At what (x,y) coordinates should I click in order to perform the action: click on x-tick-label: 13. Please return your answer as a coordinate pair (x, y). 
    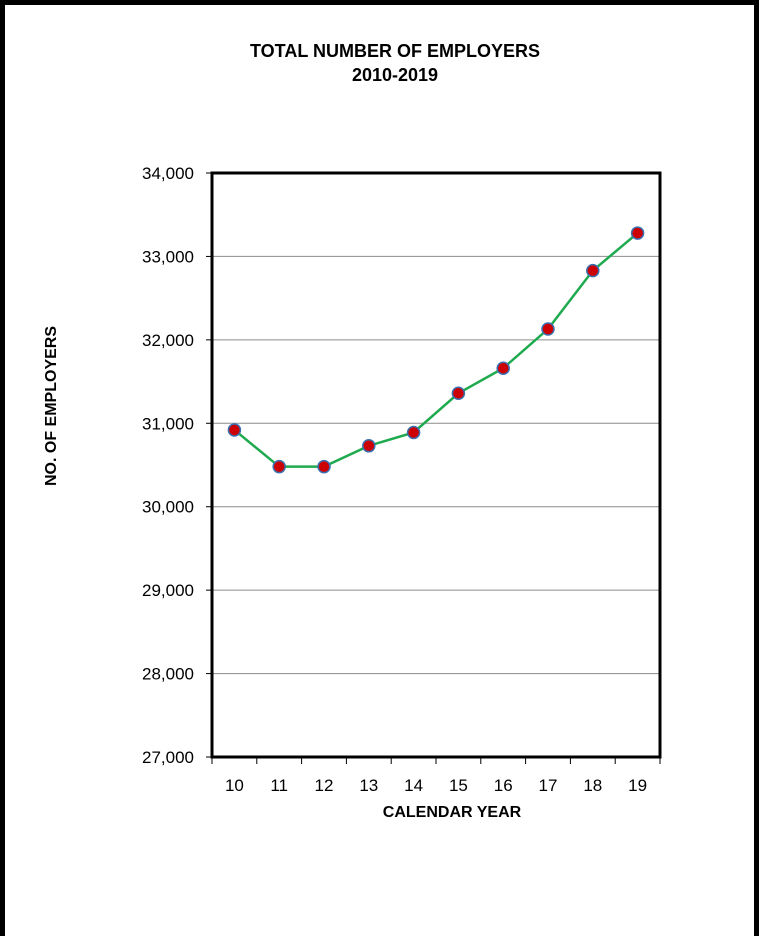
    Looking at the image, I should click on (368, 785).